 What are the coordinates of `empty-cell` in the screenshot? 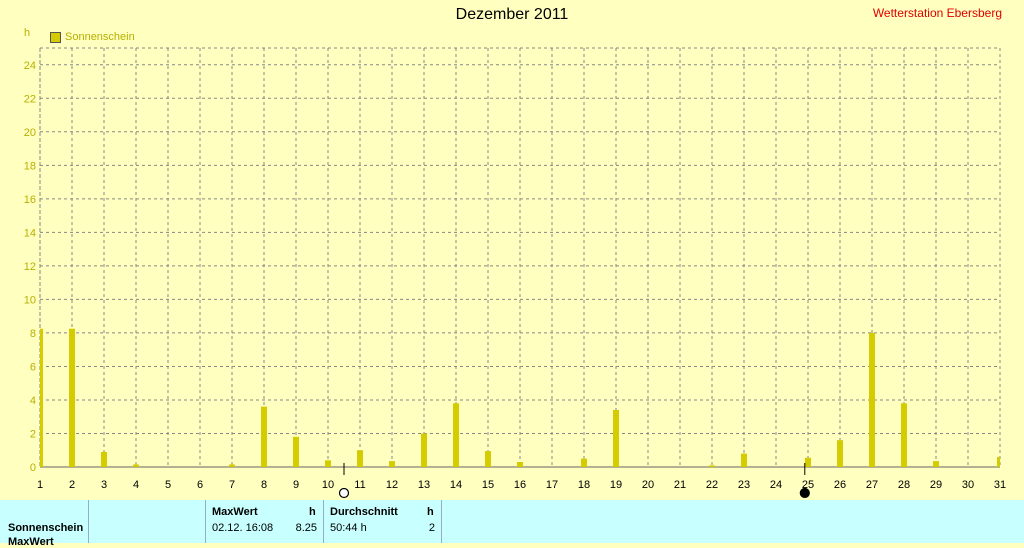 It's located at (147, 521).